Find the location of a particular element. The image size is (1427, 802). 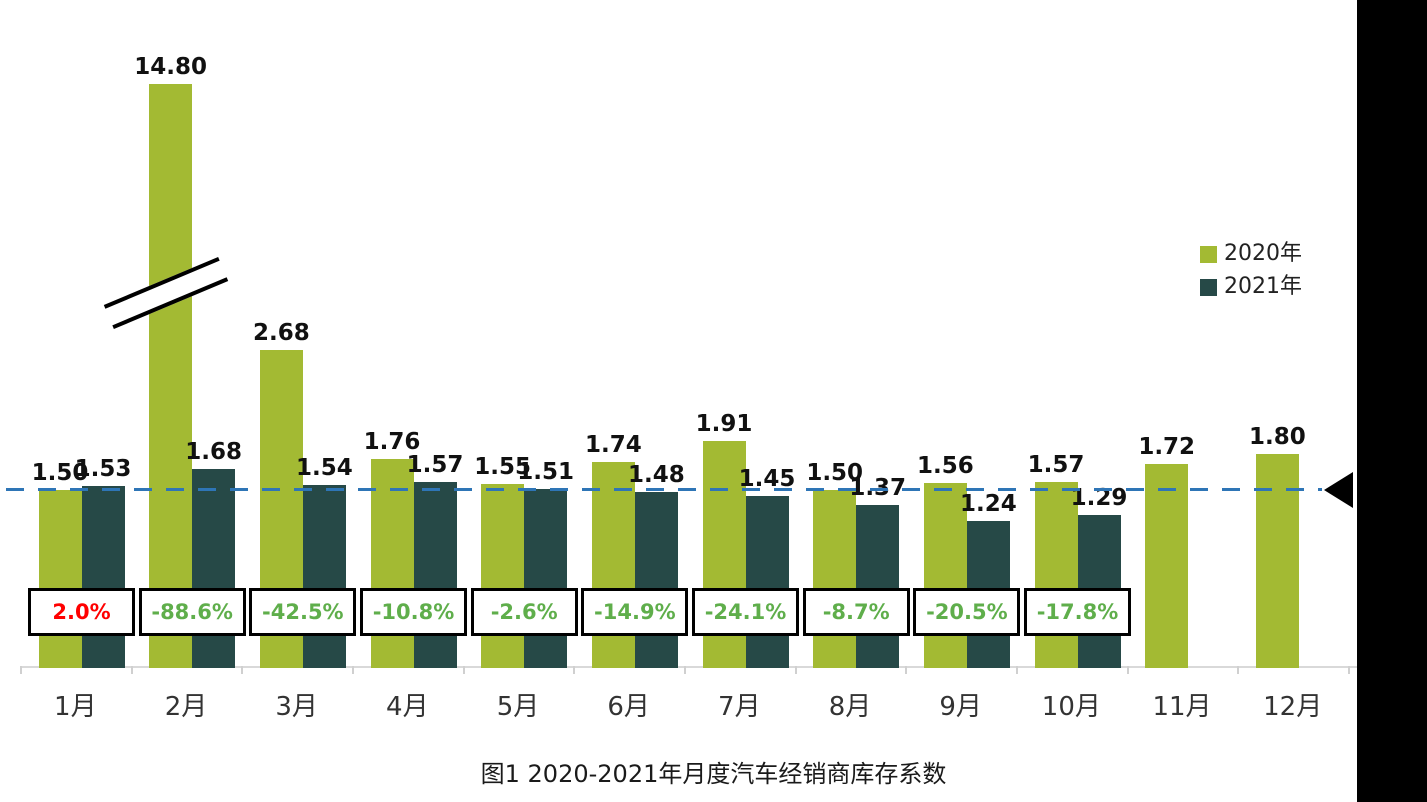

legend: 2020年 2021年 is located at coordinates (1251, 276).